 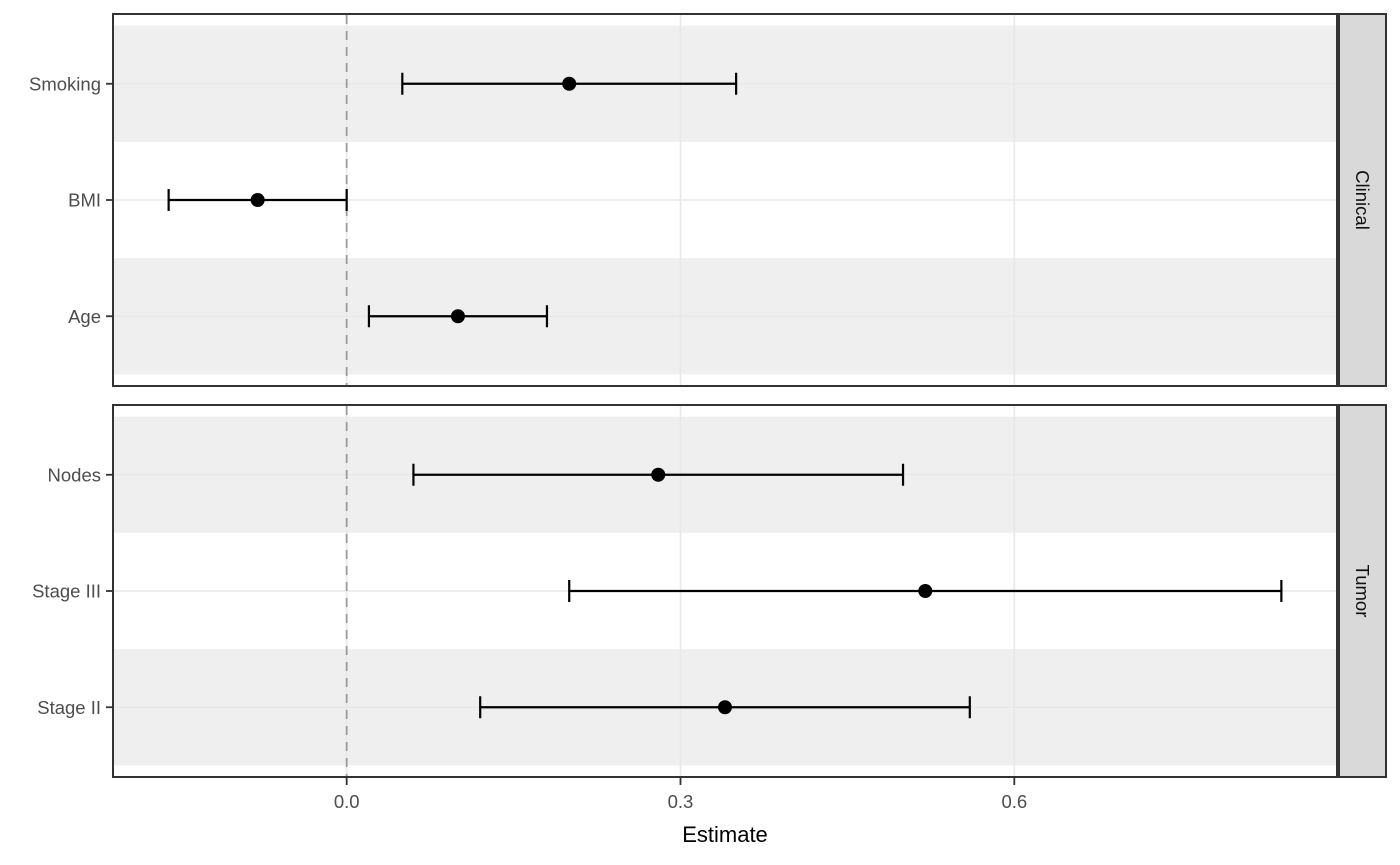 What do you see at coordinates (66, 591) in the screenshot?
I see `y-axis-label: Stage III` at bounding box center [66, 591].